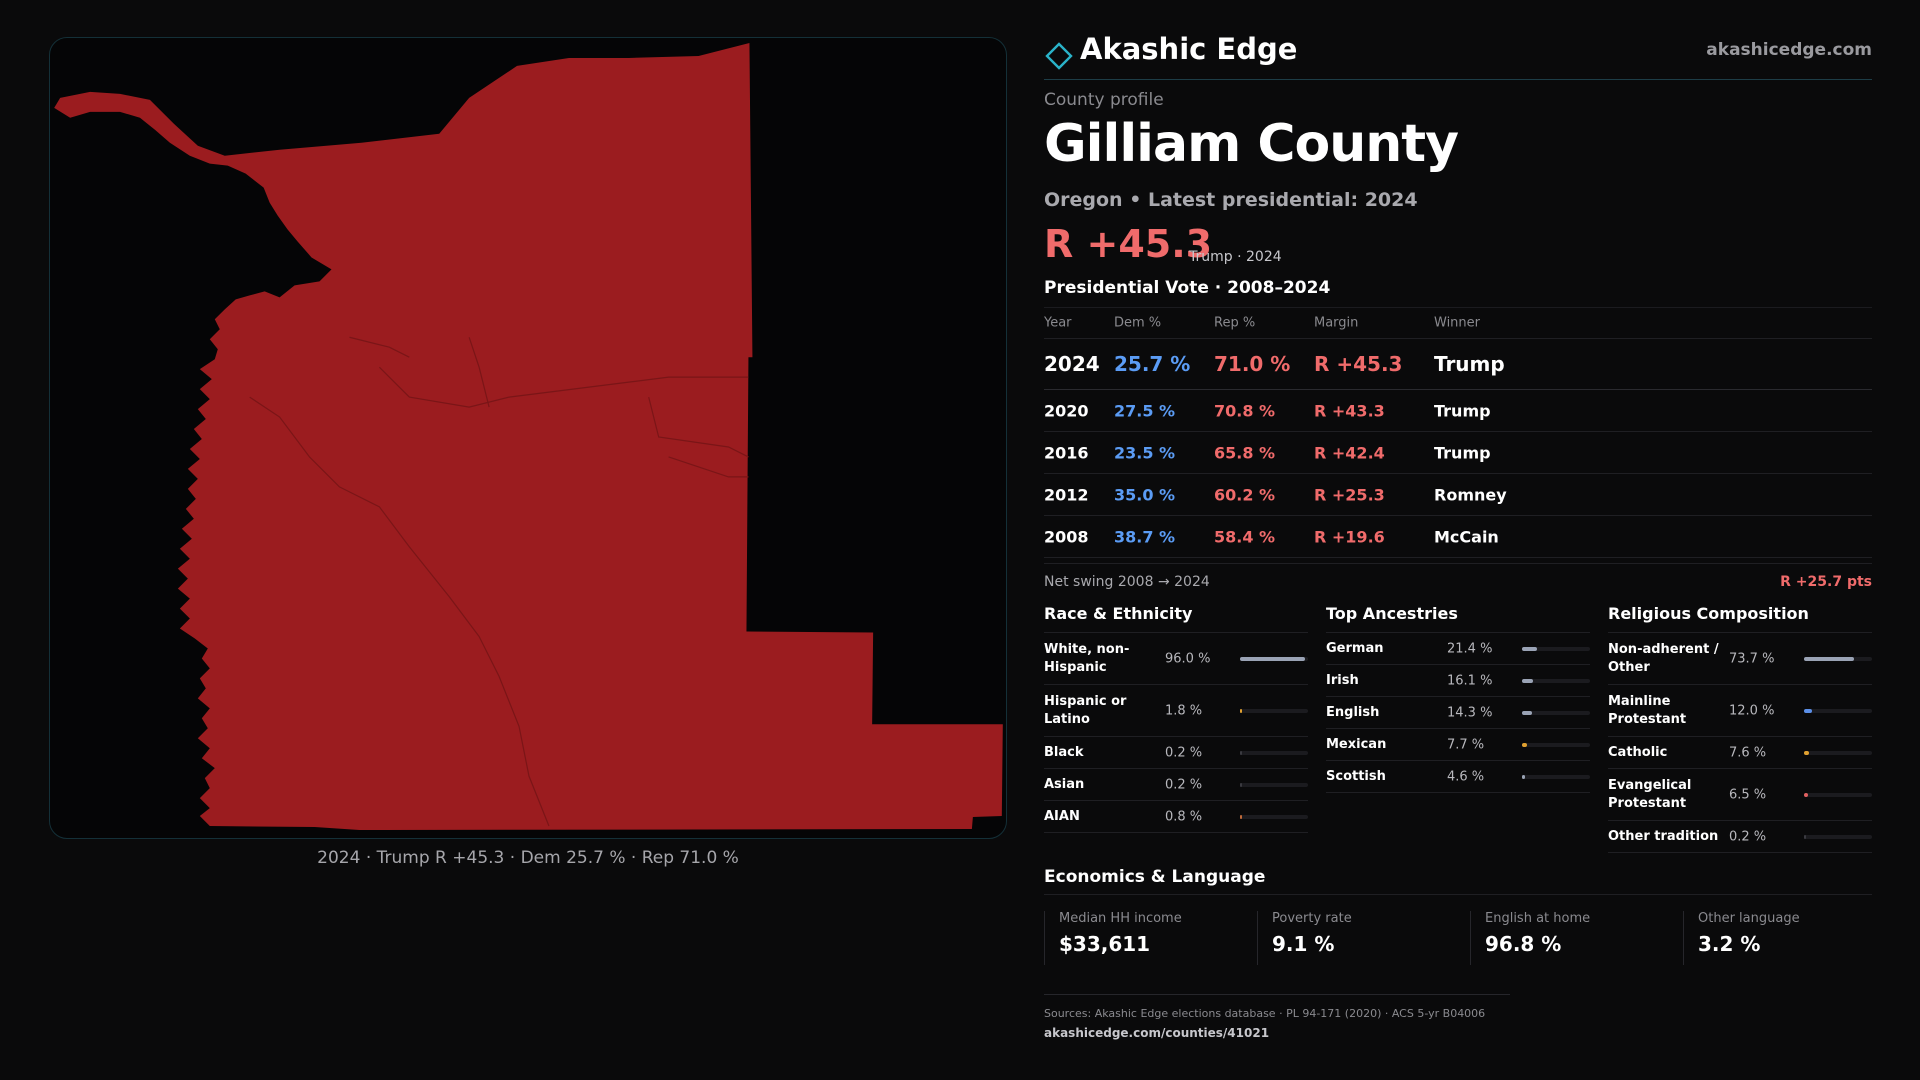  What do you see at coordinates (1352, 938) in the screenshot?
I see `econ-card-poverty: Poverty rate 9.1 %` at bounding box center [1352, 938].